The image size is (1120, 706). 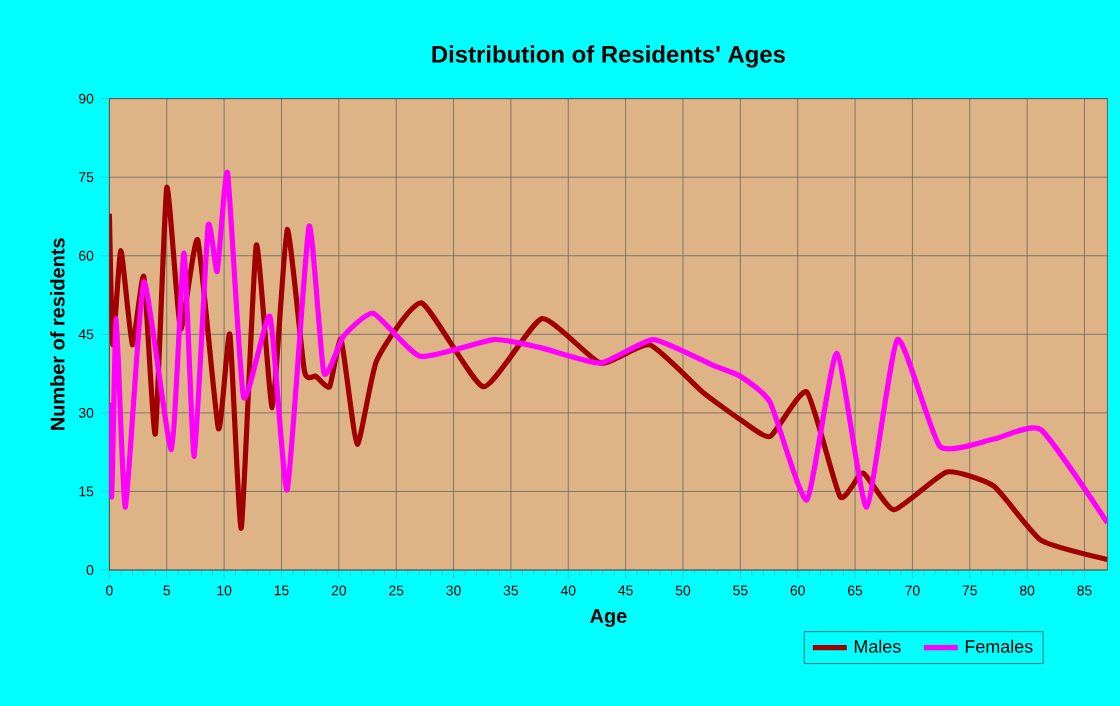 I want to click on y-axis-title: Number of residents, so click(x=57, y=334).